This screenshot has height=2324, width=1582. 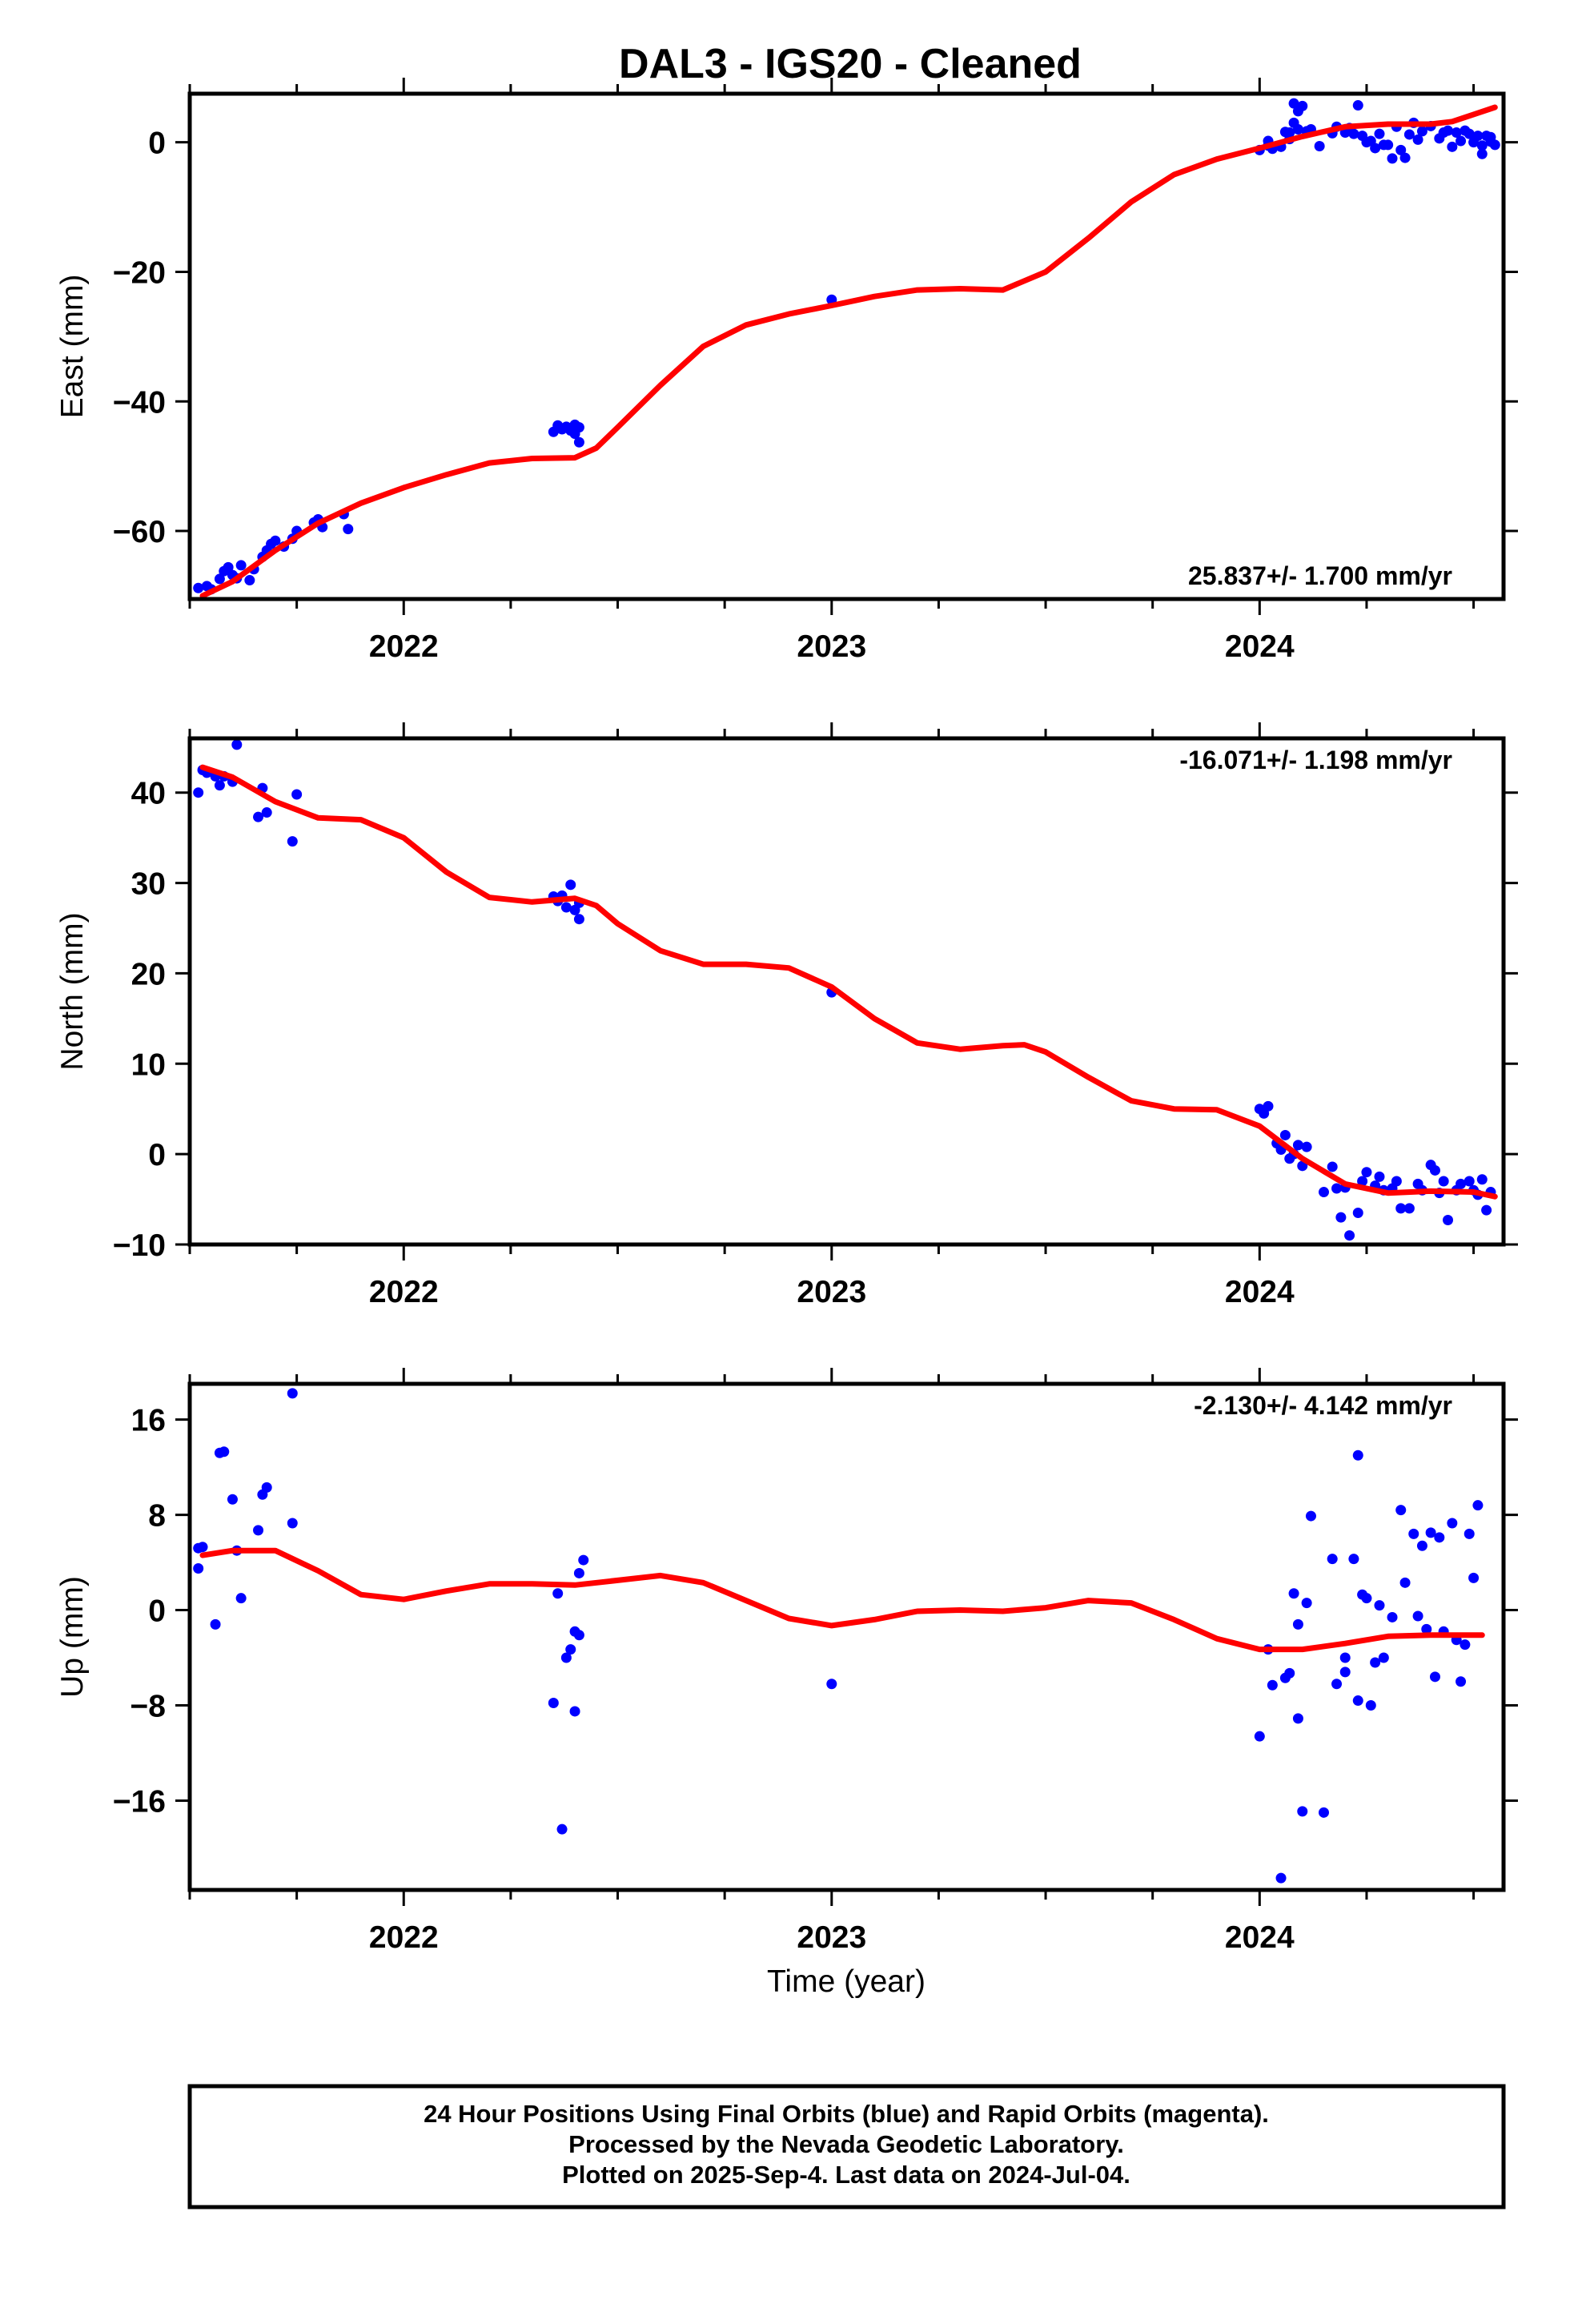 What do you see at coordinates (139, 532) in the screenshot?
I see `east-y-tick-label: −60` at bounding box center [139, 532].